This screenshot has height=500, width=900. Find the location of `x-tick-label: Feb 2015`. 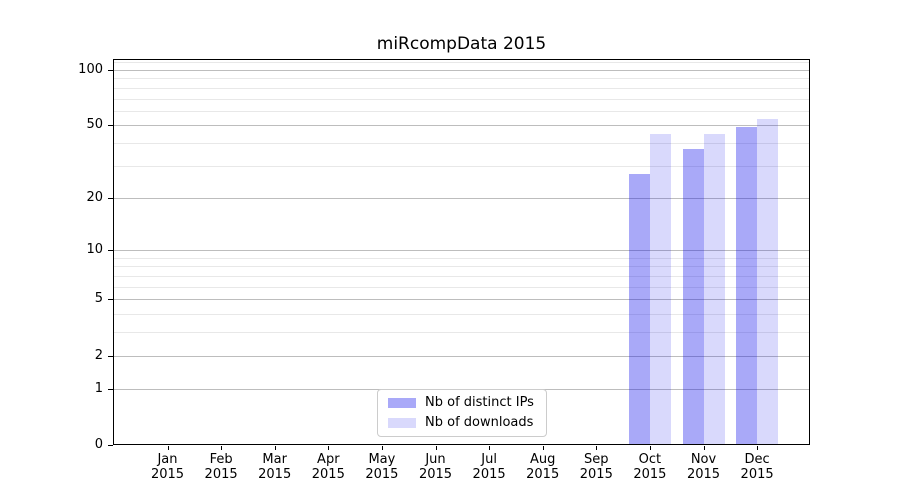

x-tick-label: Feb 2015 is located at coordinates (221, 467).